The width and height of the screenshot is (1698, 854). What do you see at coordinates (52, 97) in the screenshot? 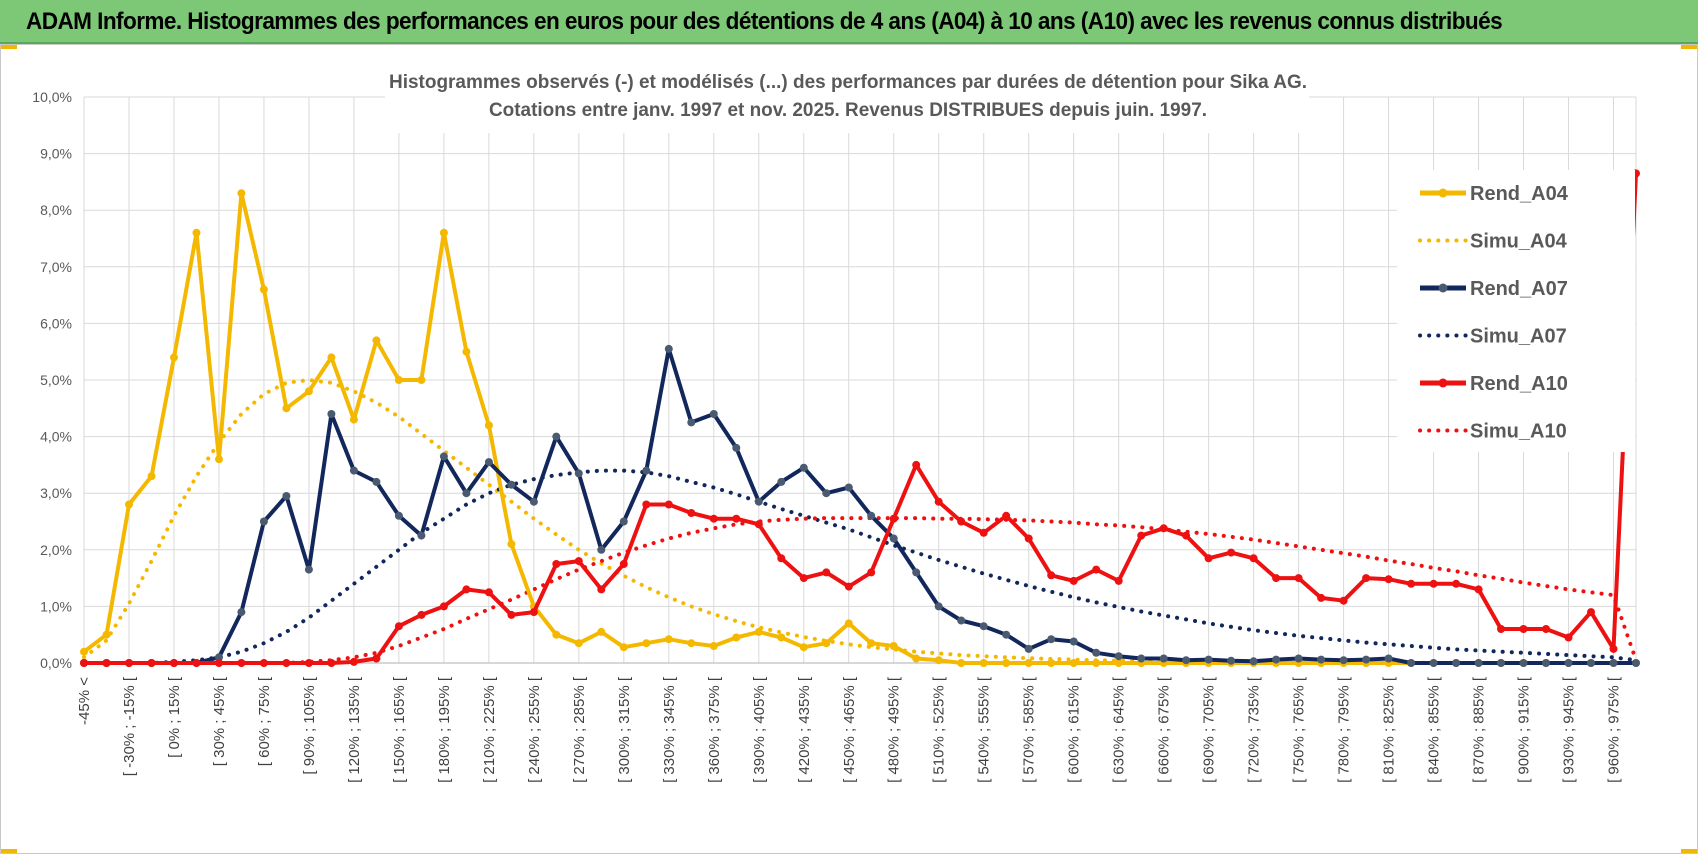
I see `y-tick-label: 10,0%` at bounding box center [52, 97].